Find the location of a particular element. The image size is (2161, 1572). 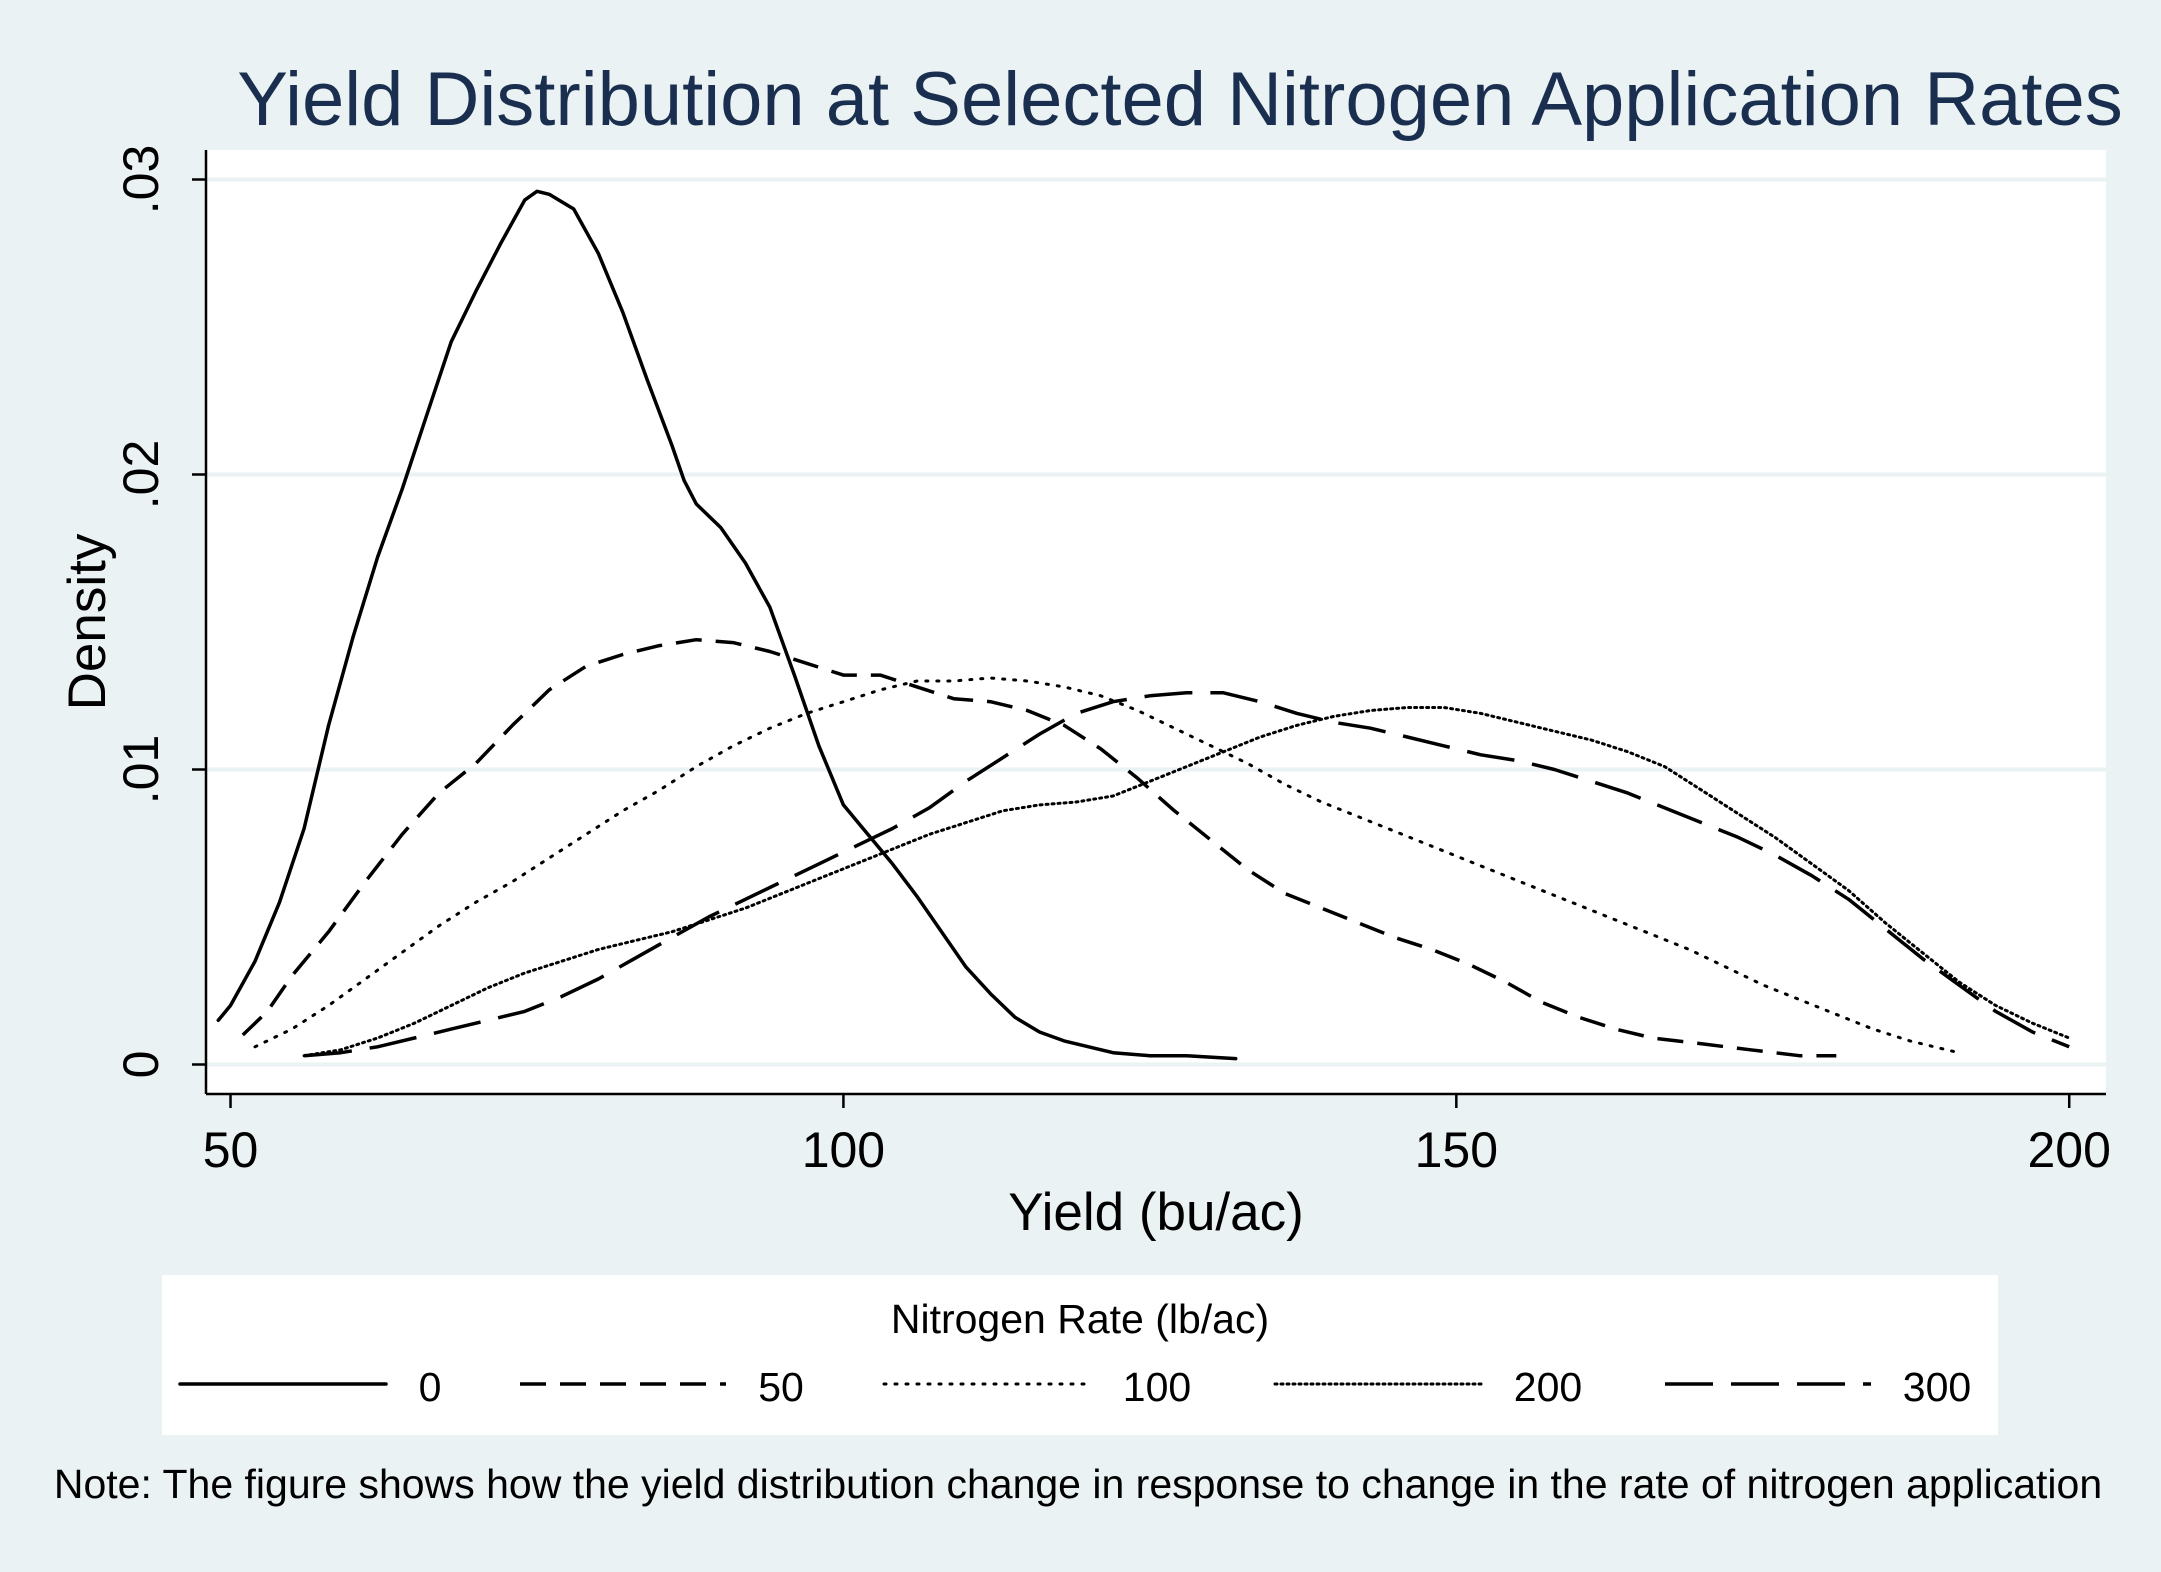

legend-title: Nitrogen Rate (lb/ac) is located at coordinates (1080, 1319).